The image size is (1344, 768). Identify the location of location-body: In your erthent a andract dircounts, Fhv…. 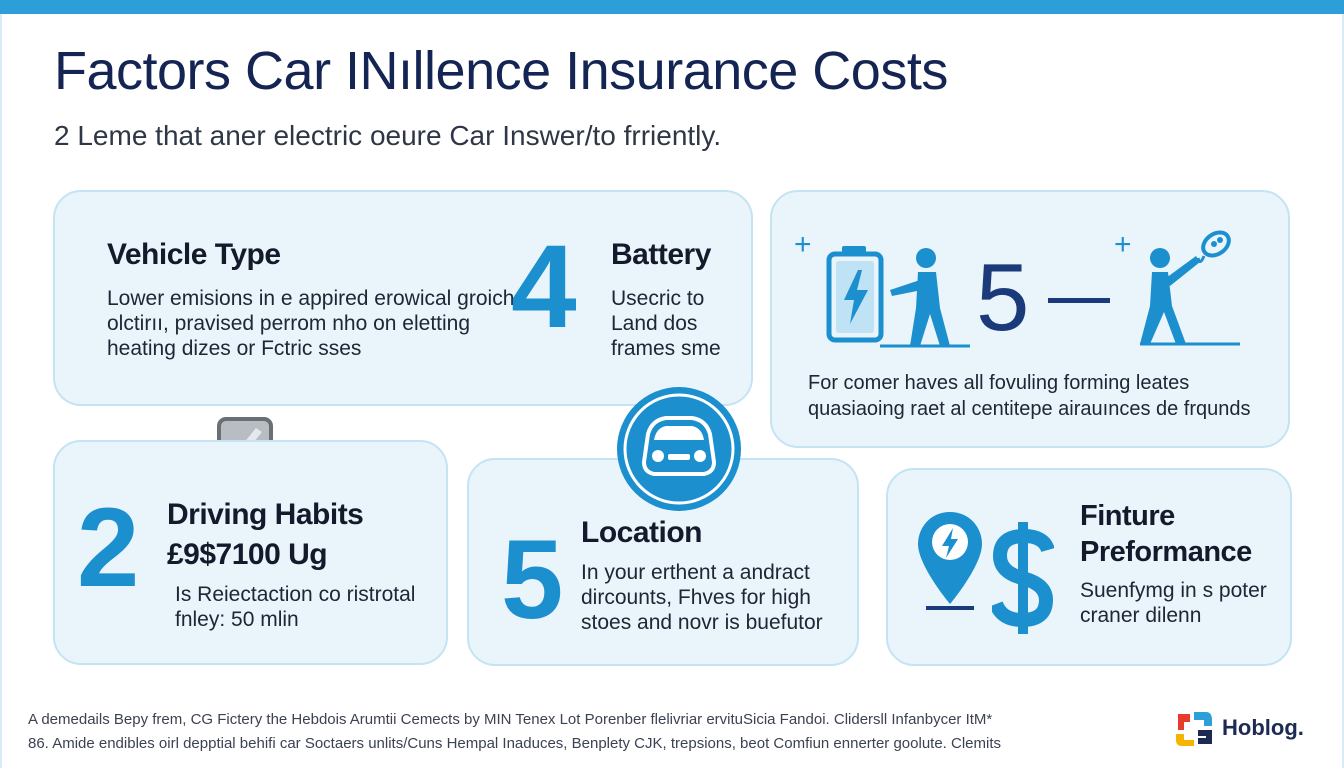
(702, 597).